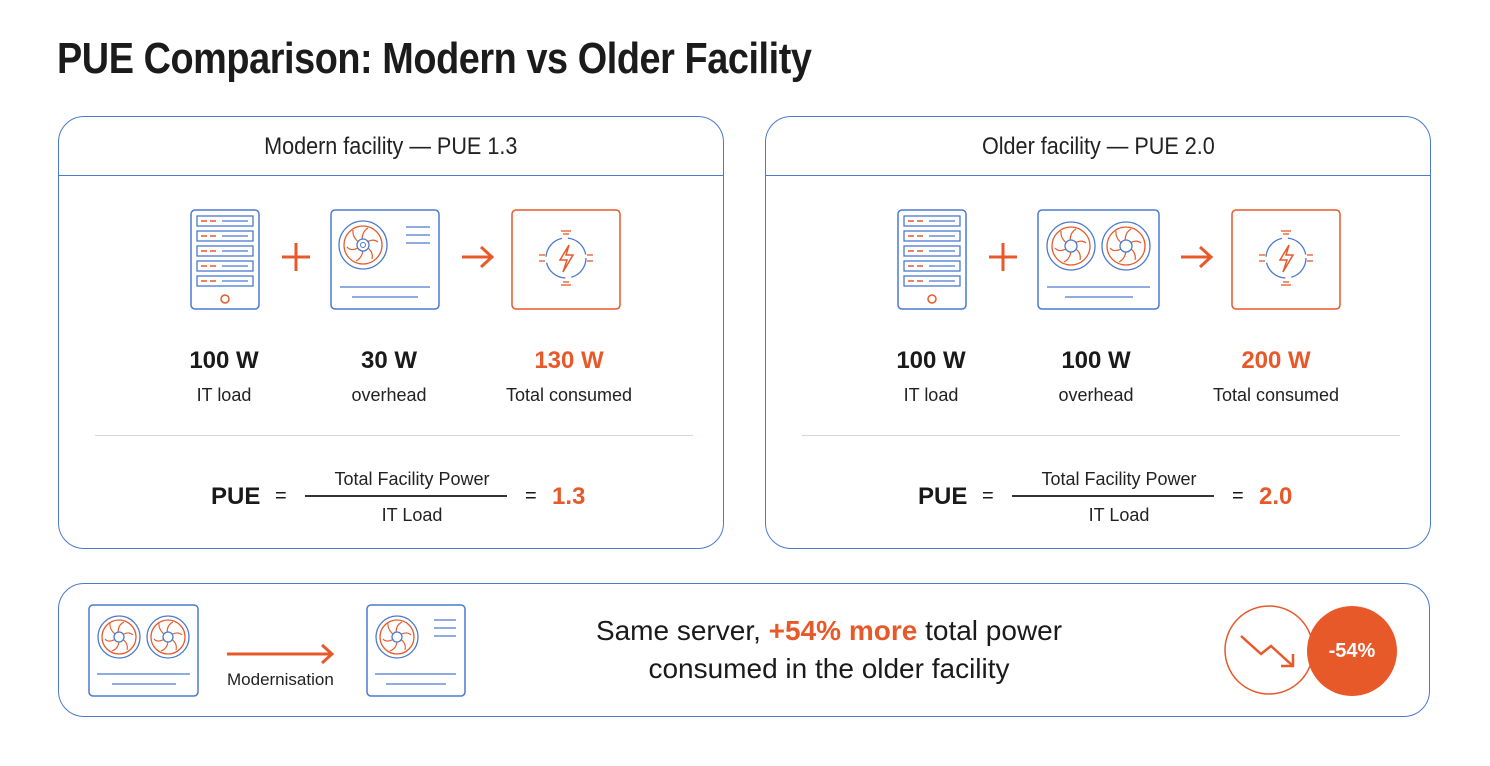 The height and width of the screenshot is (766, 1490). What do you see at coordinates (280, 679) in the screenshot?
I see `modernisation-label: Modernisation` at bounding box center [280, 679].